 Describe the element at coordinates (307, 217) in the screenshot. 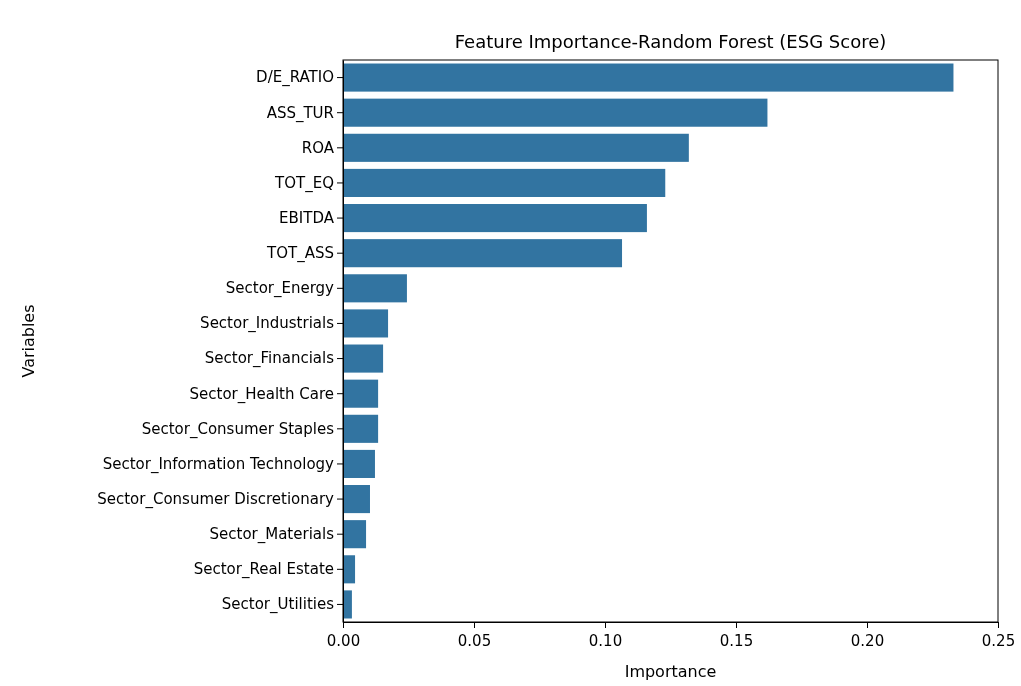

I see `y-tick-label: EBITDA` at that location.